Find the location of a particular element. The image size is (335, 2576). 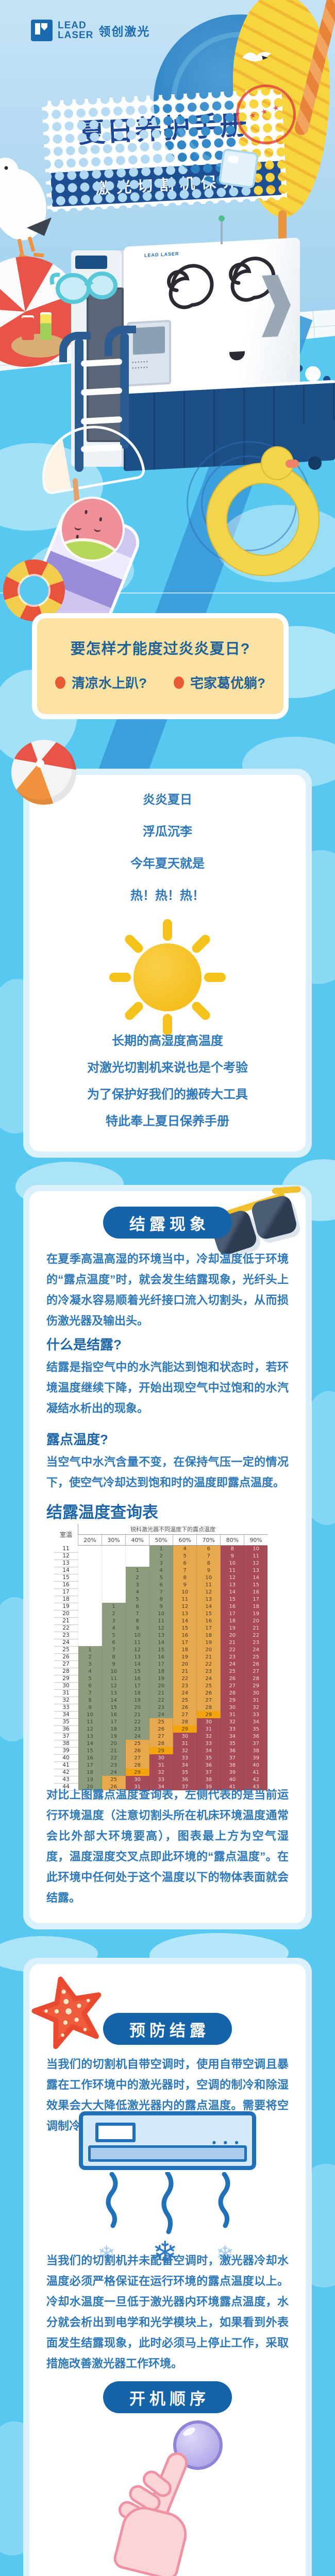

swim-goggles-icon is located at coordinates (83, 288).